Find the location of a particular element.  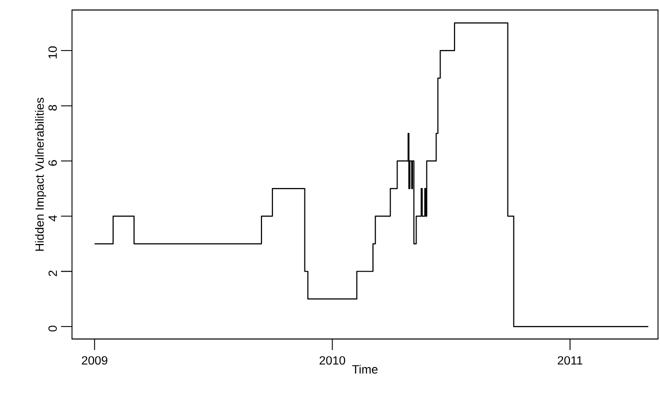

y-tick-label: 6 is located at coordinates (52, 163).